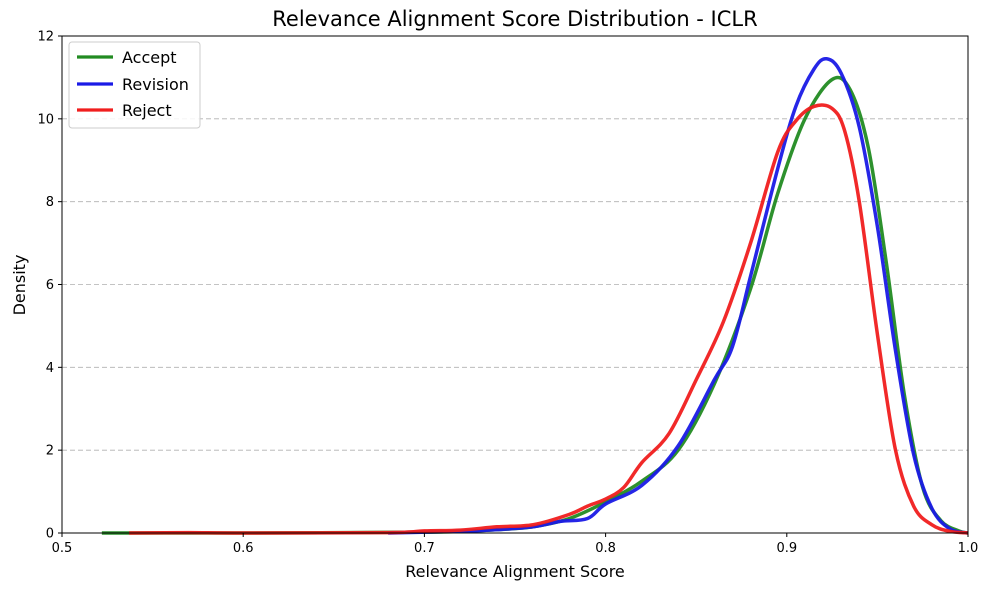 The width and height of the screenshot is (989, 590). What do you see at coordinates (424, 548) in the screenshot?
I see `x-tick-label: 0.7` at bounding box center [424, 548].